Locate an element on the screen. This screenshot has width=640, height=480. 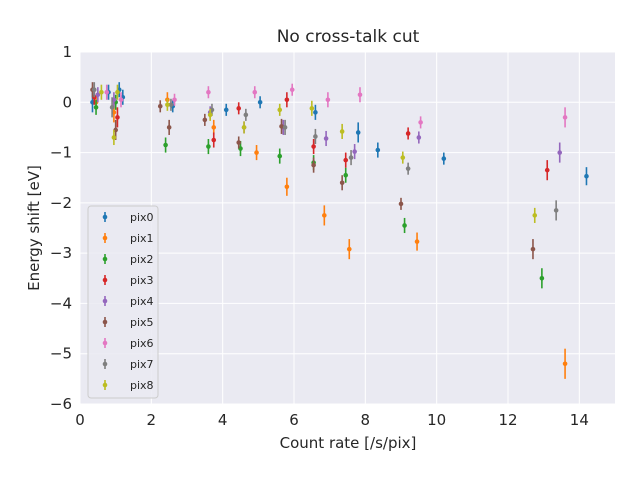
x-tick-label: 6 is located at coordinates (294, 420).